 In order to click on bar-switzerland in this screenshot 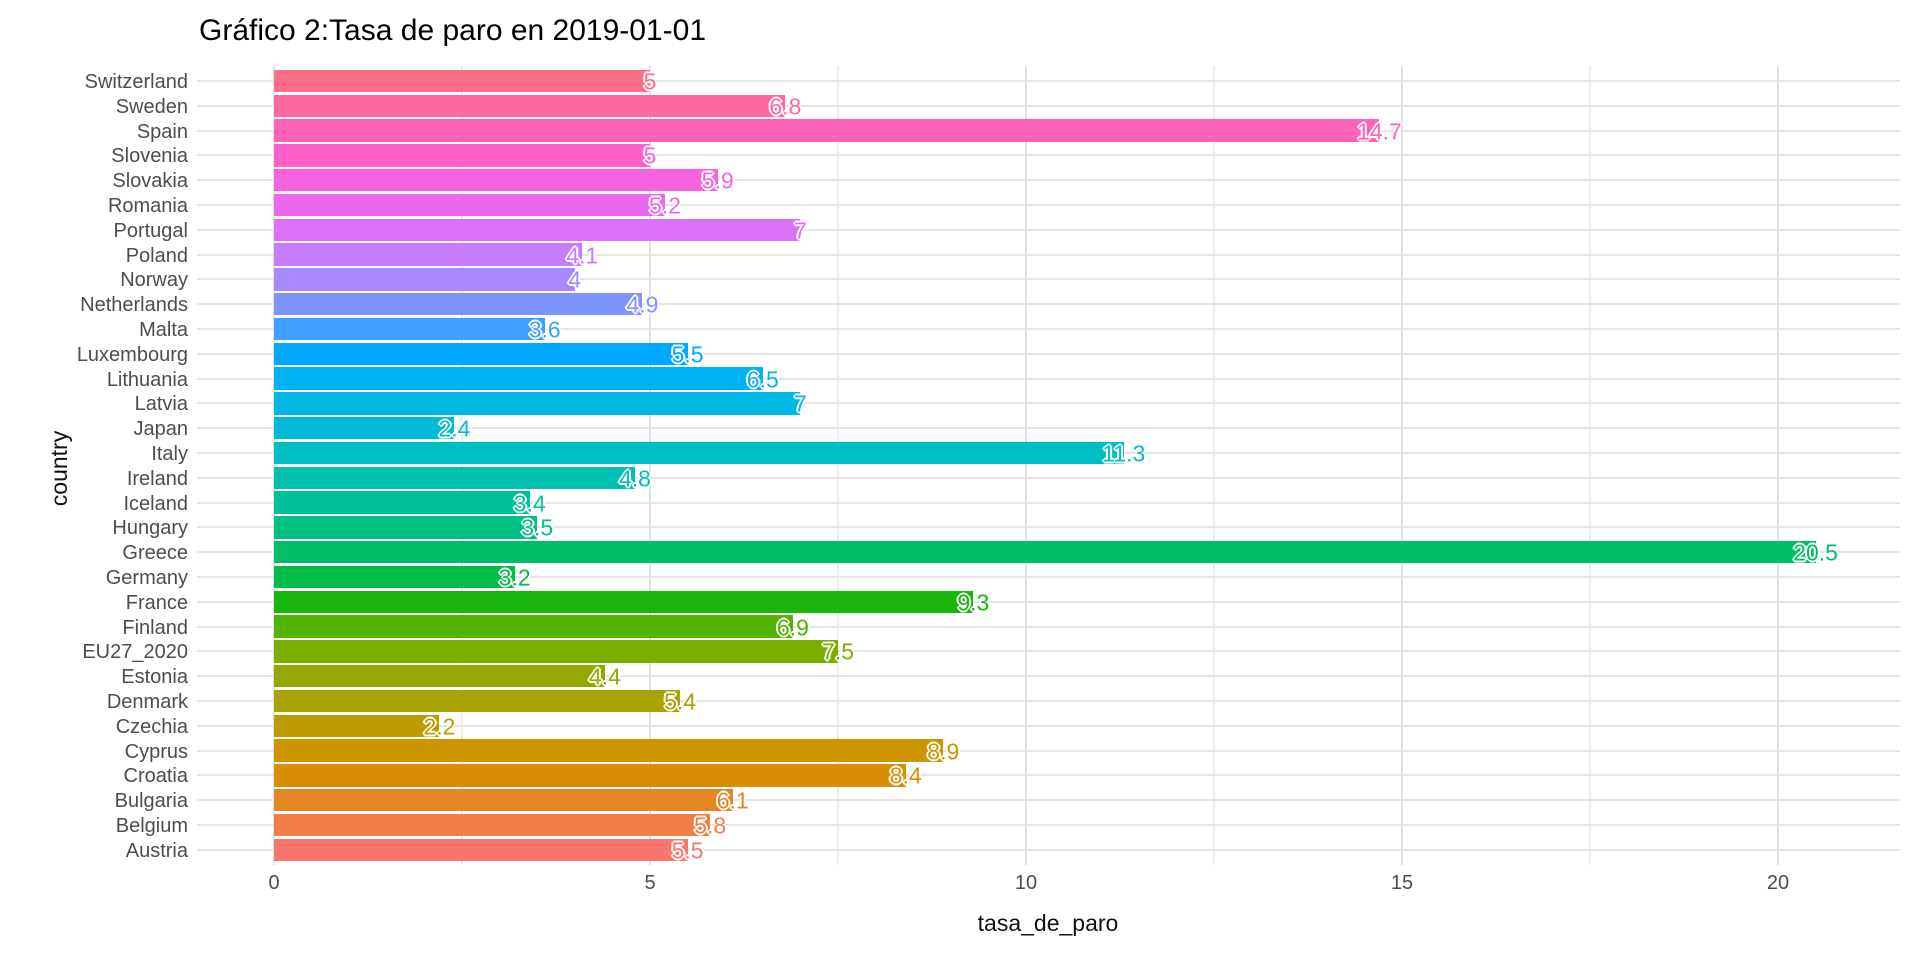, I will do `click(462, 81)`.